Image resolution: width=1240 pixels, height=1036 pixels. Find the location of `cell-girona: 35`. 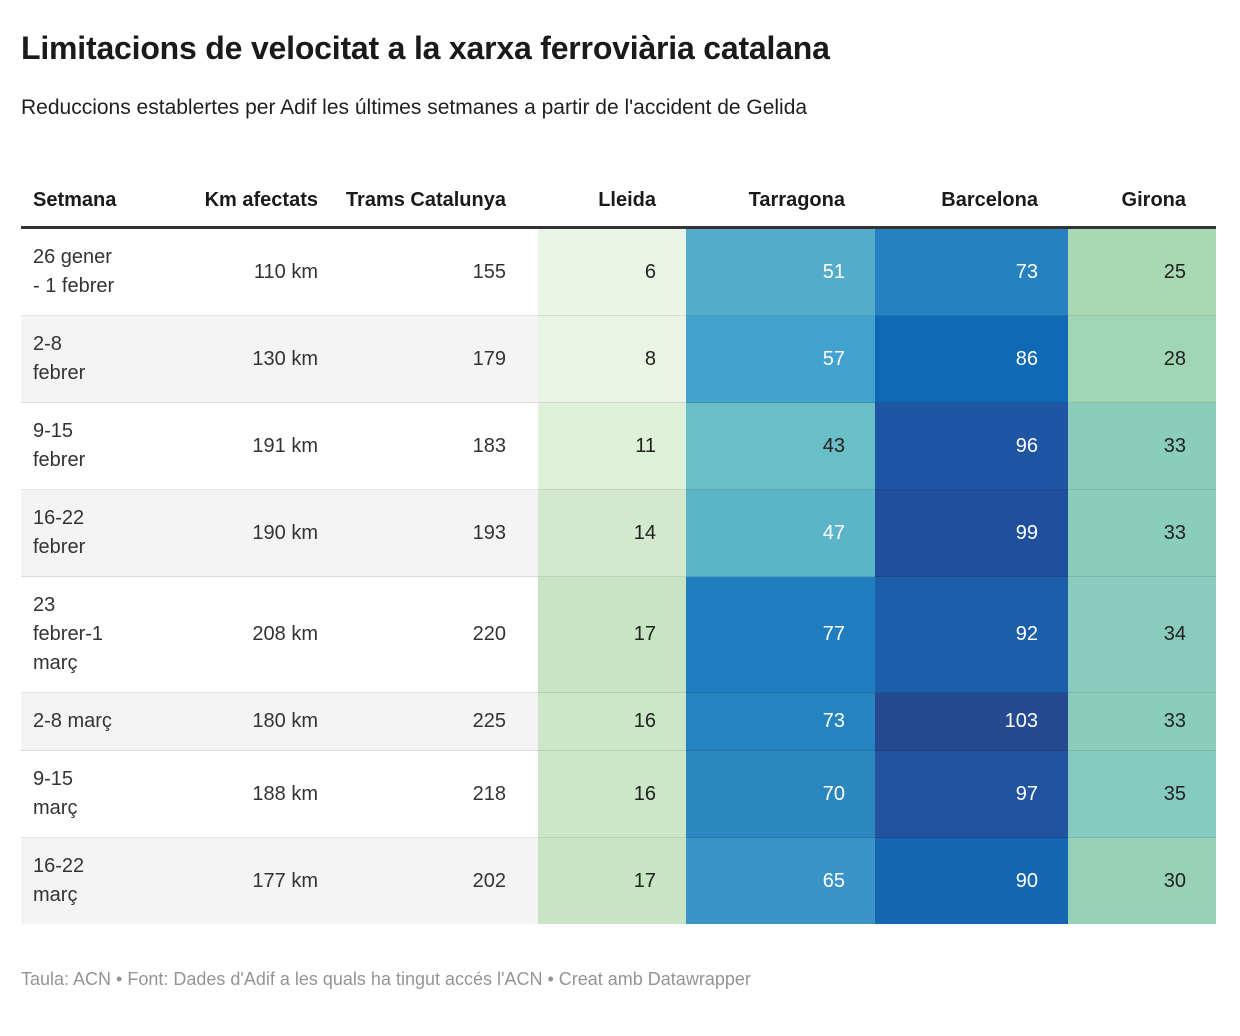

cell-girona: 35 is located at coordinates (1142, 794).